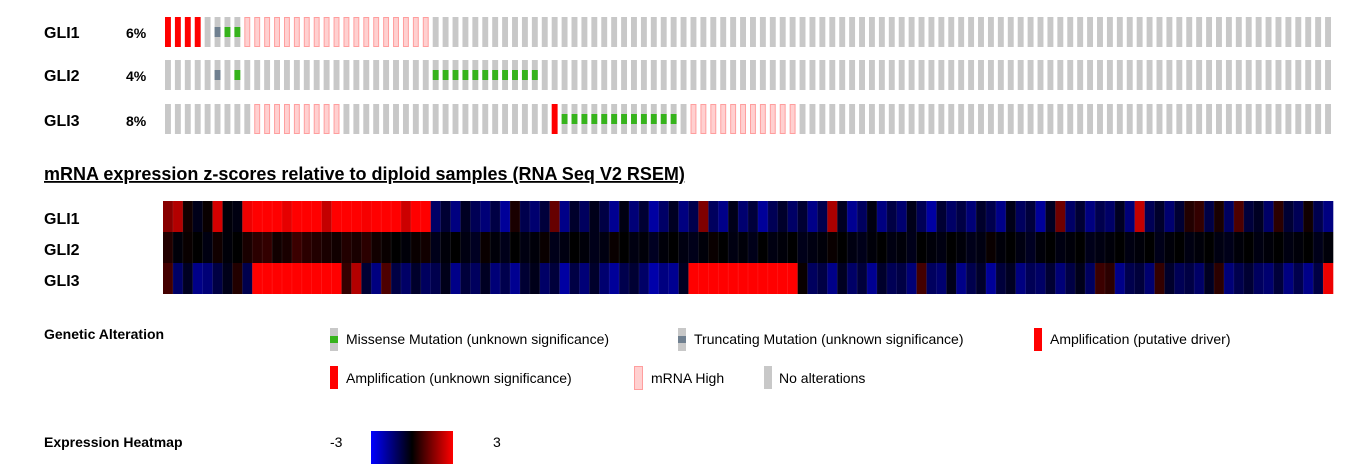 The height and width of the screenshot is (464, 1349). I want to click on legend-label-amp-unknown: Amplification (unknown significance), so click(459, 378).